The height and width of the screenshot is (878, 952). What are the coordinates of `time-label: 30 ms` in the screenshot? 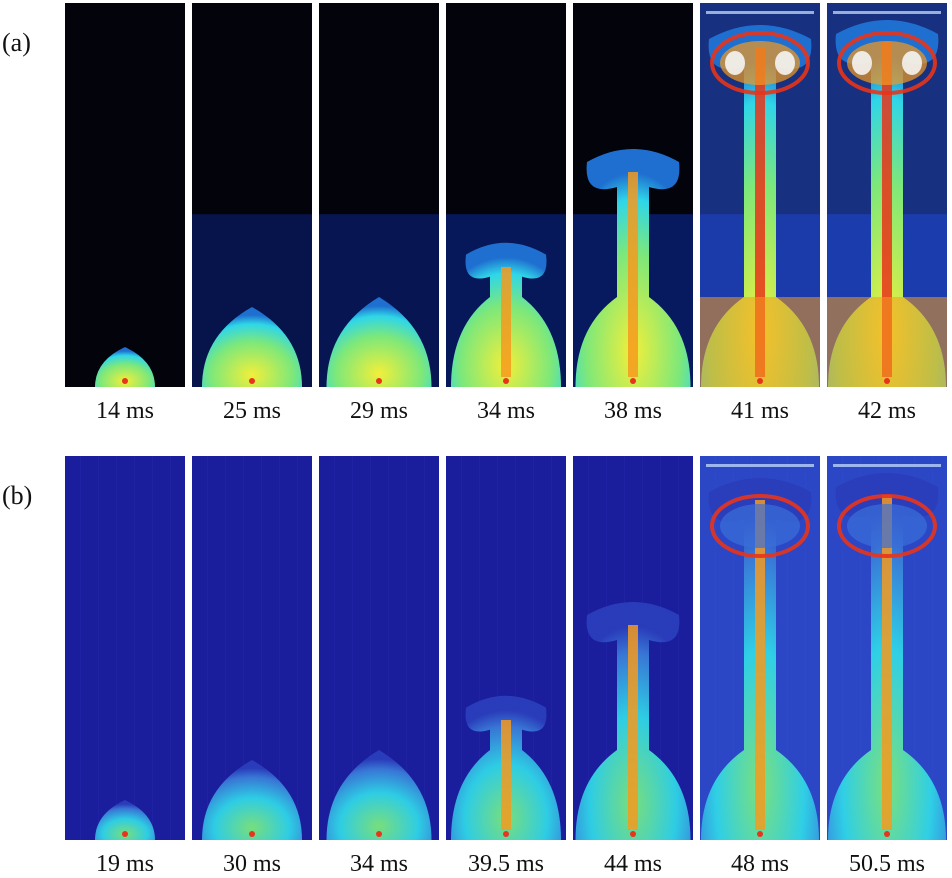 It's located at (251, 864).